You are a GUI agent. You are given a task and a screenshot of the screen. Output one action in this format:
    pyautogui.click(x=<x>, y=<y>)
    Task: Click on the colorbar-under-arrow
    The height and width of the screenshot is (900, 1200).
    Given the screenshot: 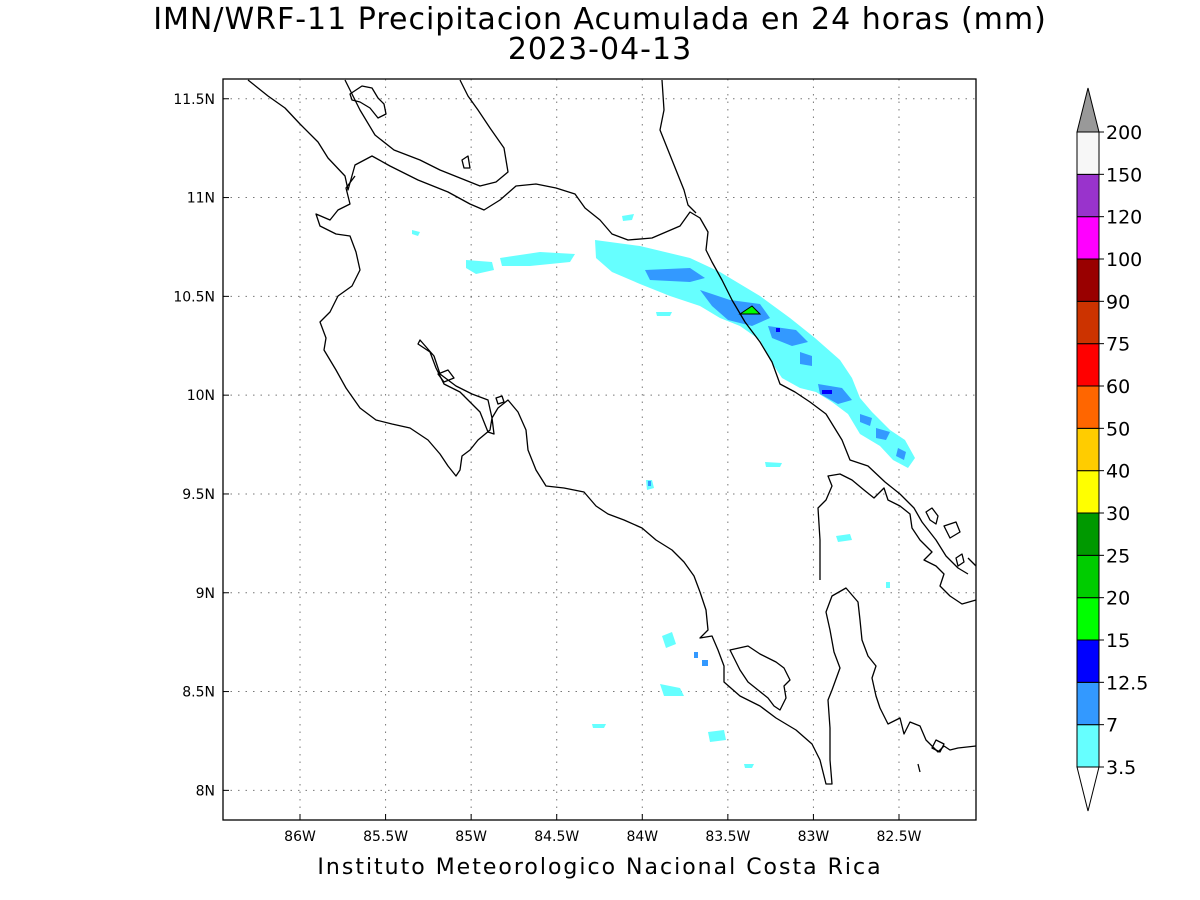 What is the action you would take?
    pyautogui.click(x=1088, y=789)
    